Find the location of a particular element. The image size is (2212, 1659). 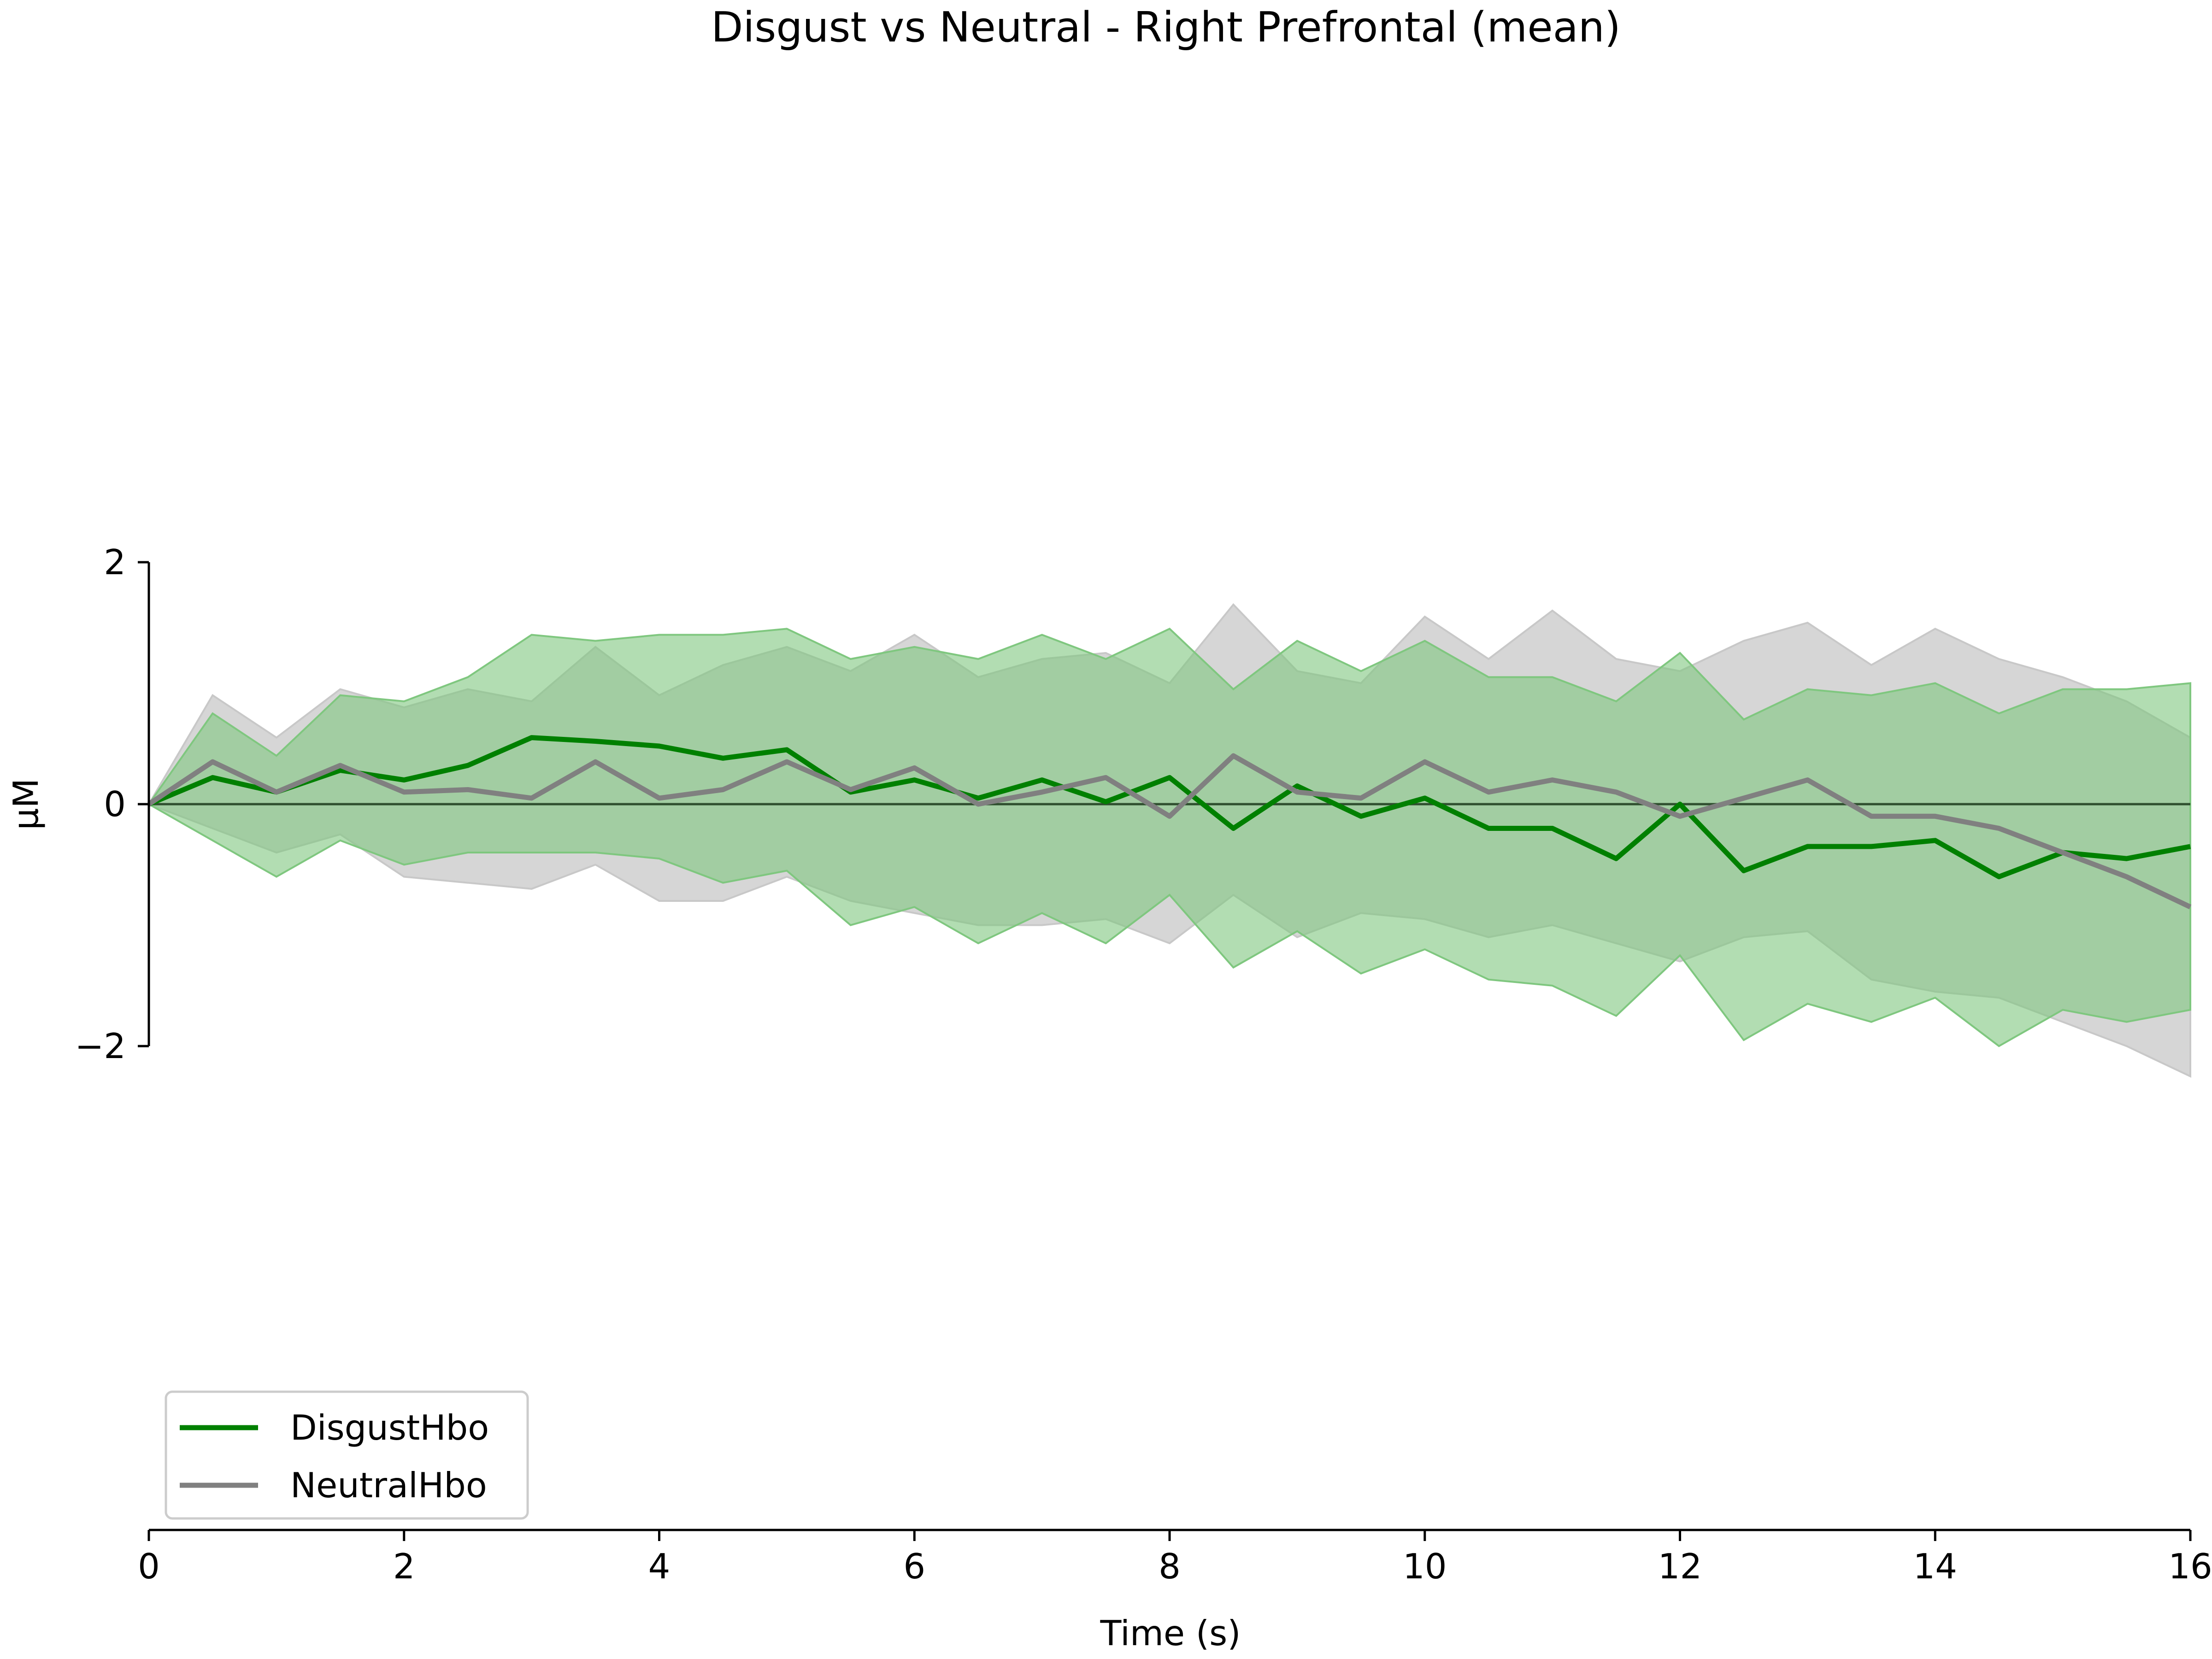

series-lines is located at coordinates (1169, 822).